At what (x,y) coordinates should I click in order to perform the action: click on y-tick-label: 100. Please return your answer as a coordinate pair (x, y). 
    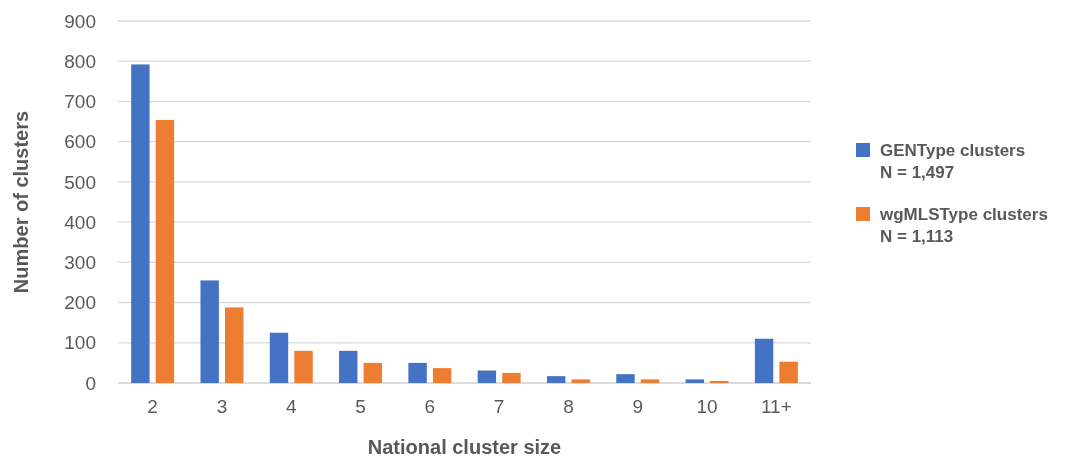
    Looking at the image, I should click on (80, 343).